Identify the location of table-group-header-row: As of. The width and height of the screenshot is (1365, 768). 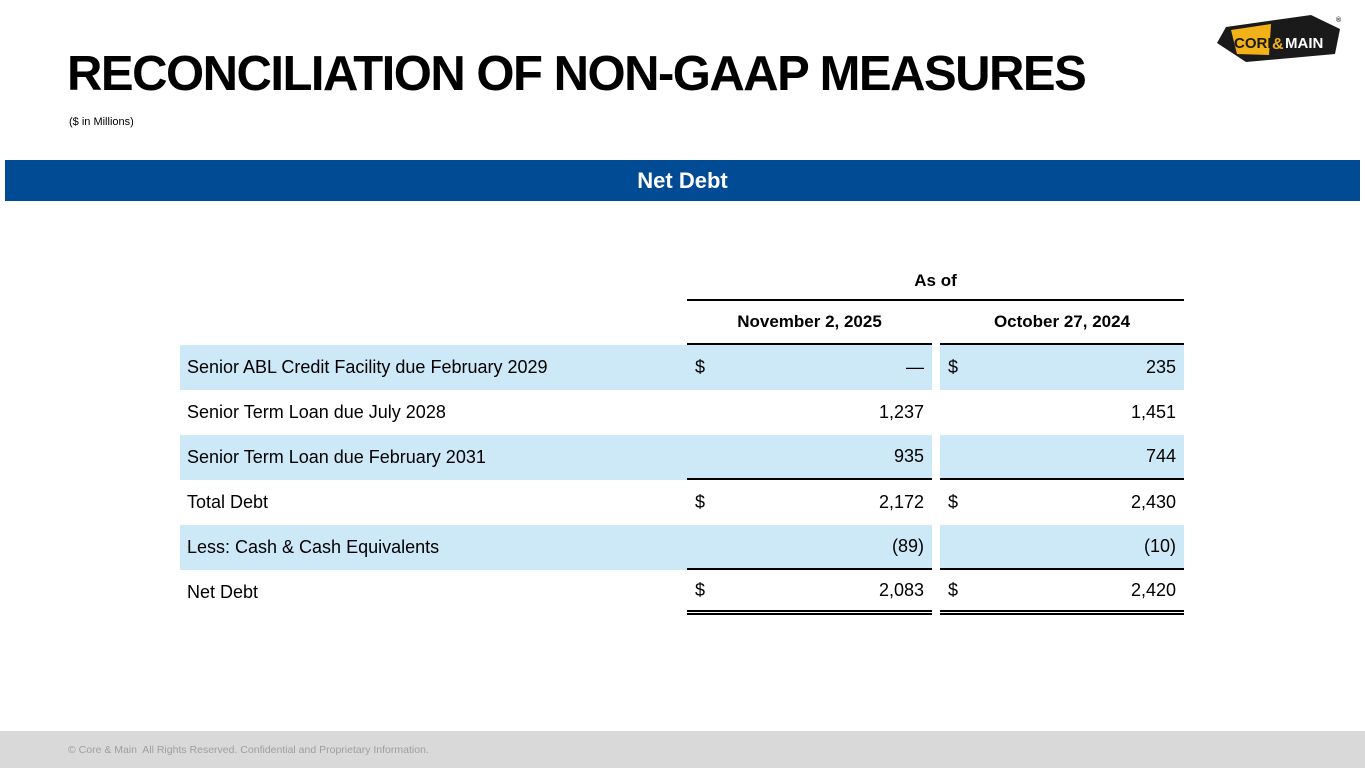
(682, 282).